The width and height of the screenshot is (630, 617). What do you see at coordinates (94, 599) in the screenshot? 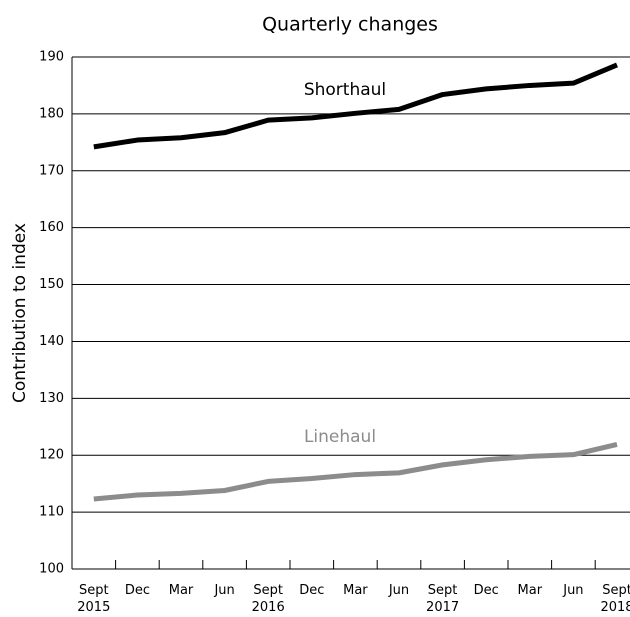
I see `x-tick-label: Sept 2015` at bounding box center [94, 599].